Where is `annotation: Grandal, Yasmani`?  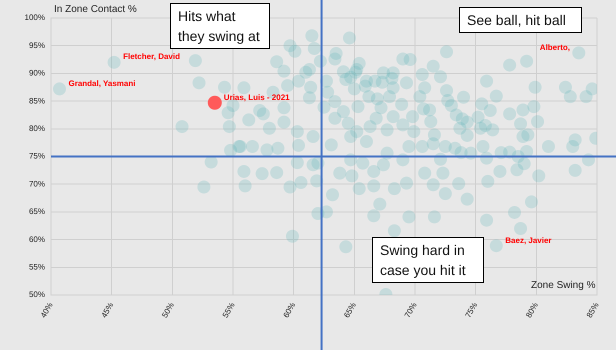
annotation: Grandal, Yasmani is located at coordinates (102, 83).